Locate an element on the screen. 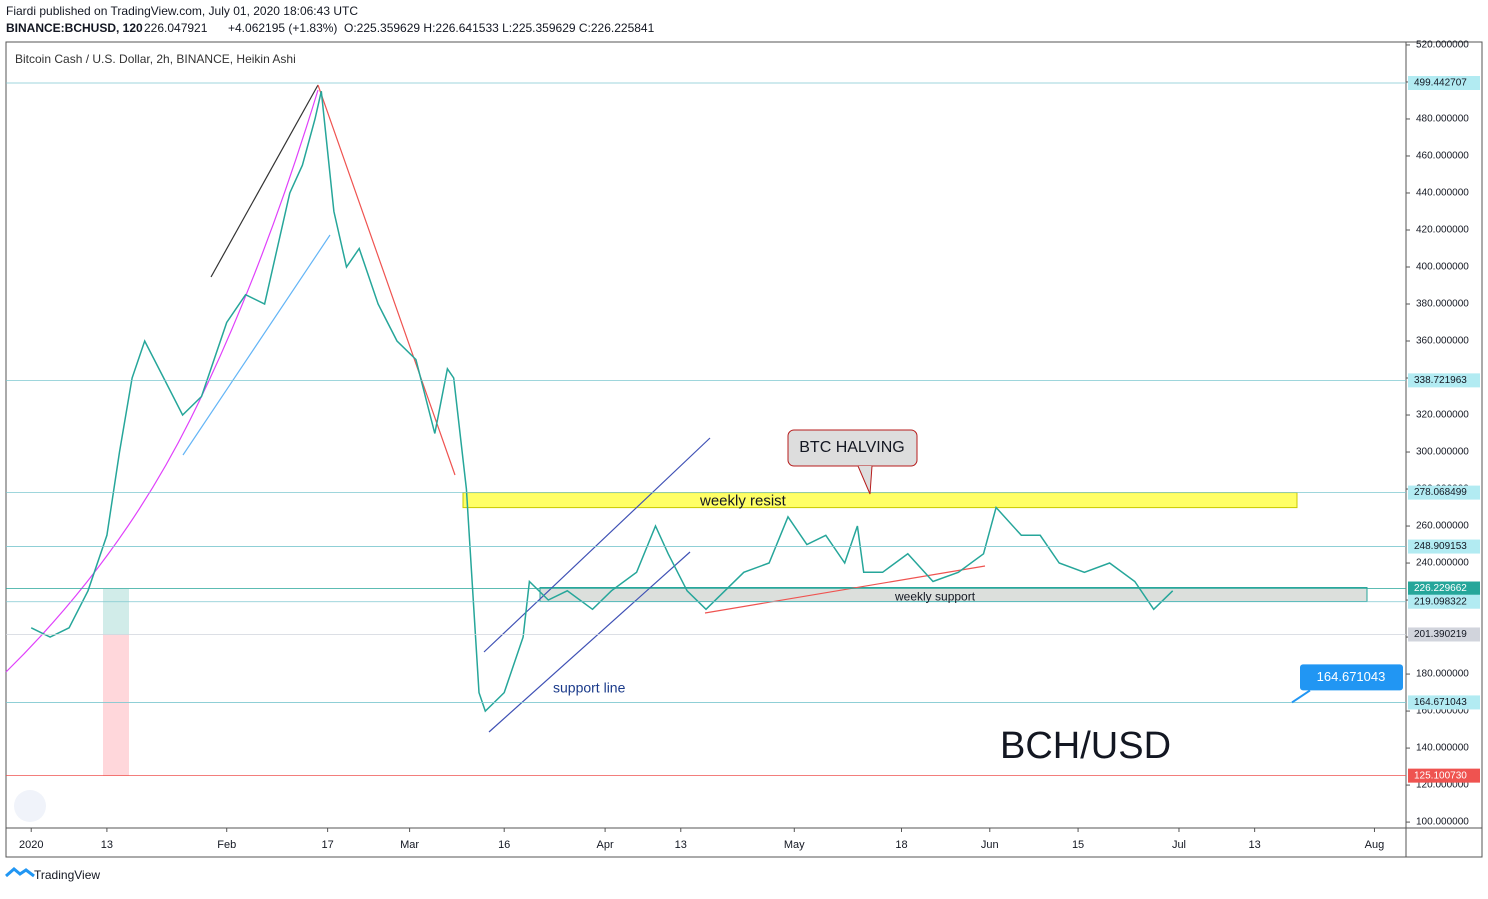 The width and height of the screenshot is (1488, 899). y-tick-label: 320.000000 is located at coordinates (1442, 415).